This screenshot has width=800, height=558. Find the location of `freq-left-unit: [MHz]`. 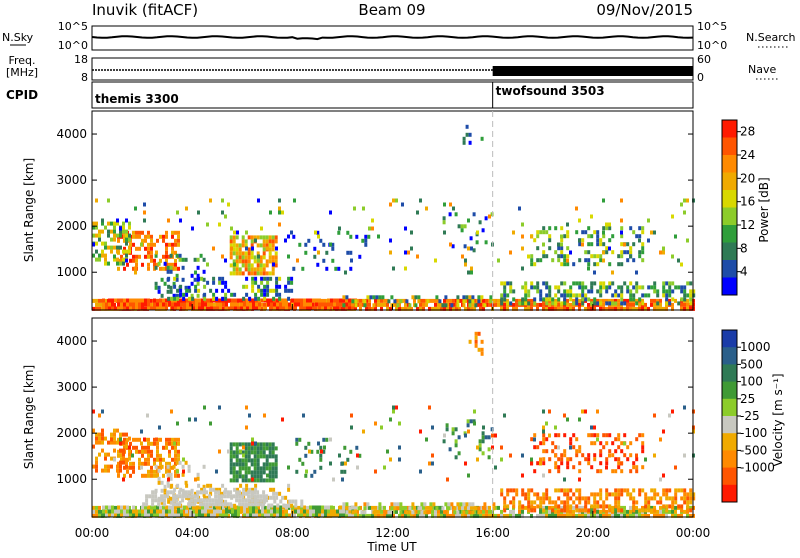

freq-left-unit: [MHz] is located at coordinates (22, 72).